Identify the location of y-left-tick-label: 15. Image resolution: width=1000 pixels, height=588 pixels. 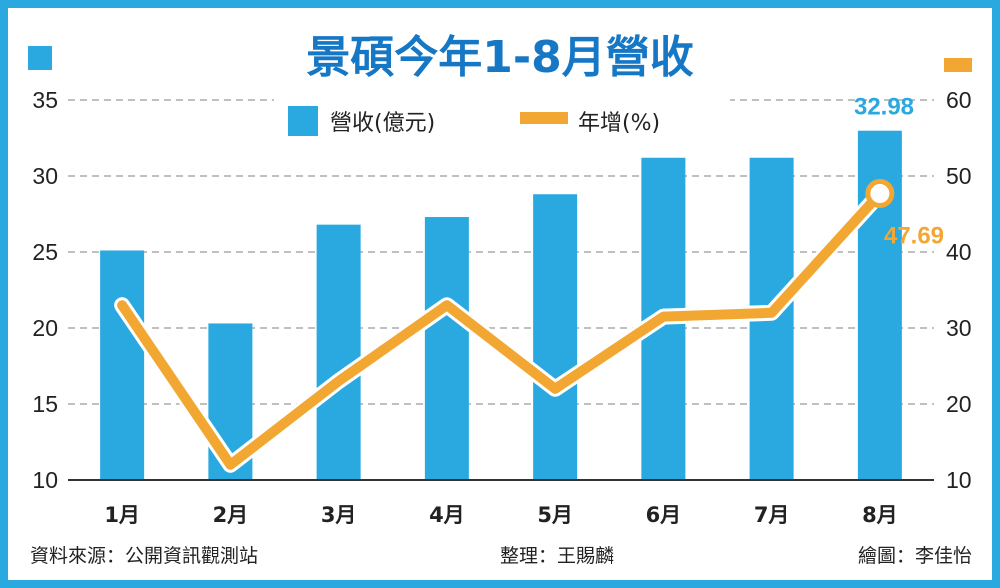
(45, 404).